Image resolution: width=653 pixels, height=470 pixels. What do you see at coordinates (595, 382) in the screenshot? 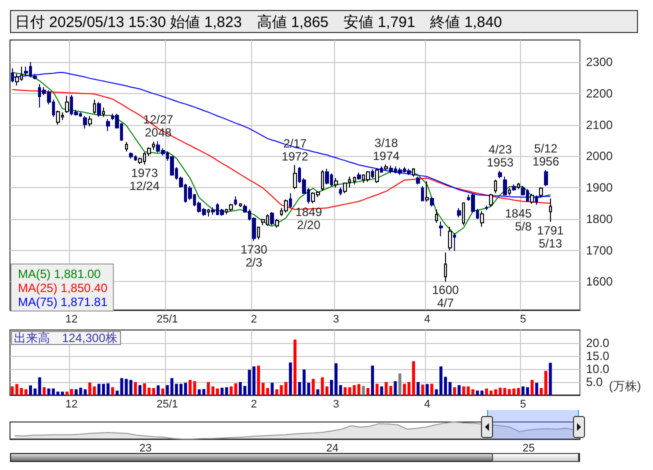
I see `y-tick-label: 5.0` at bounding box center [595, 382].